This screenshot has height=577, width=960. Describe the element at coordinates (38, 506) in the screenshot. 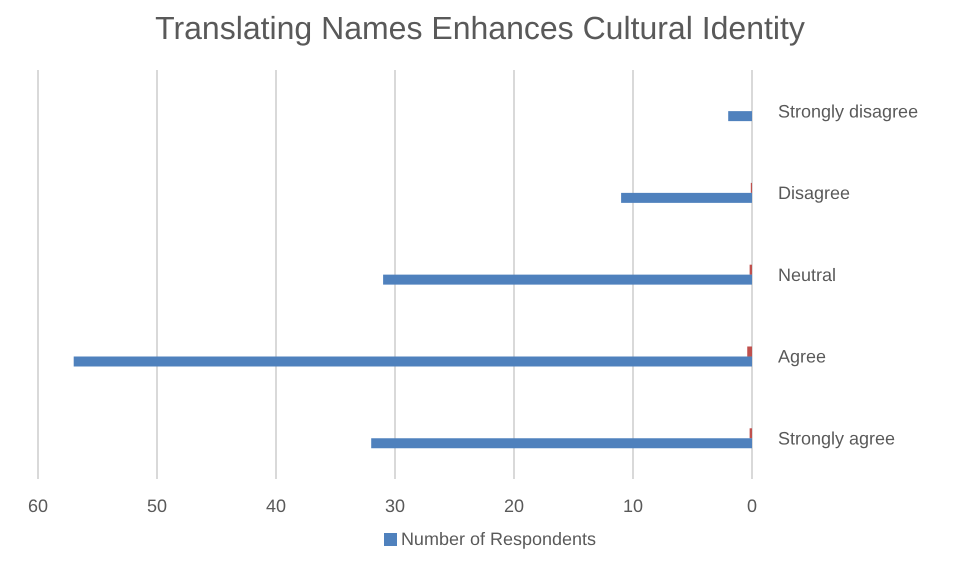

I see `x-tick-label: 60` at that location.